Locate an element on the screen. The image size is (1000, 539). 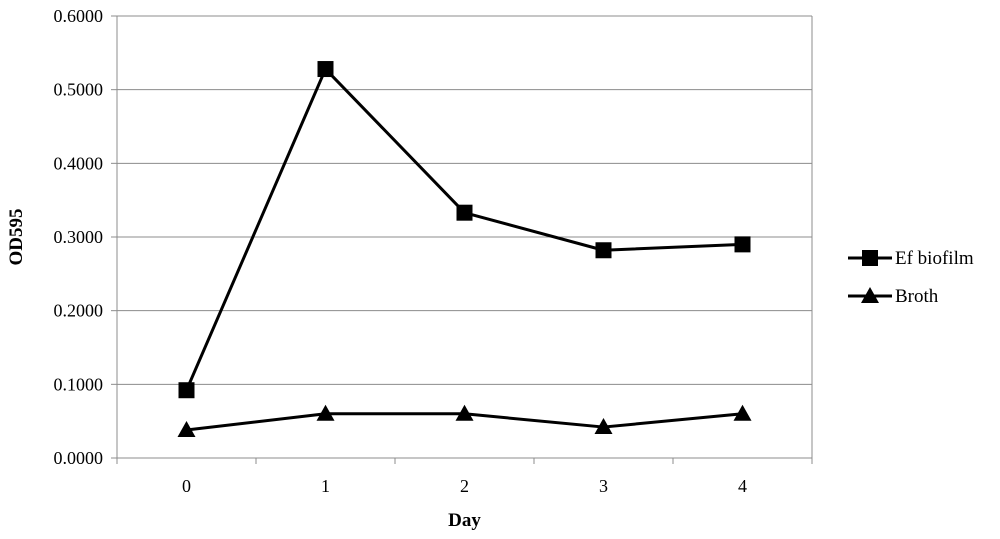
y-axis-label: OD595 is located at coordinates (16, 237).